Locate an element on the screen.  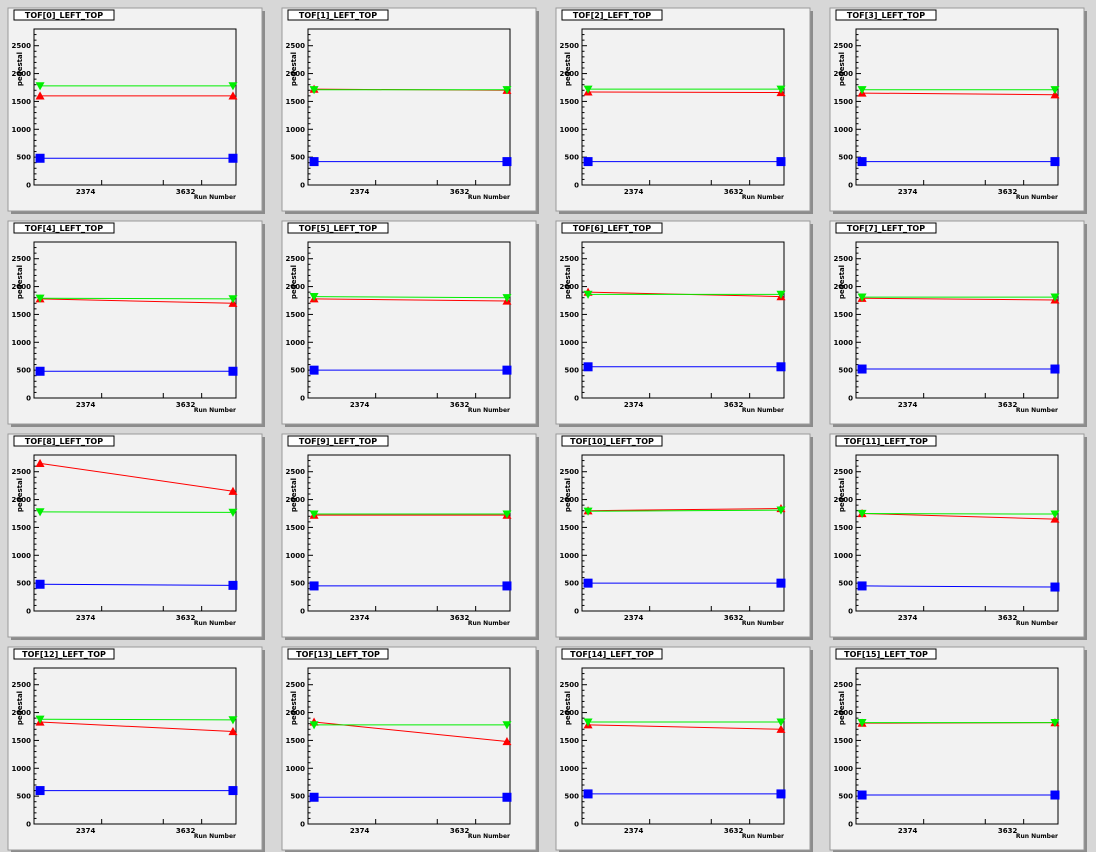
chart-title: TOF[7]_LEFT_TOP is located at coordinates (886, 228).